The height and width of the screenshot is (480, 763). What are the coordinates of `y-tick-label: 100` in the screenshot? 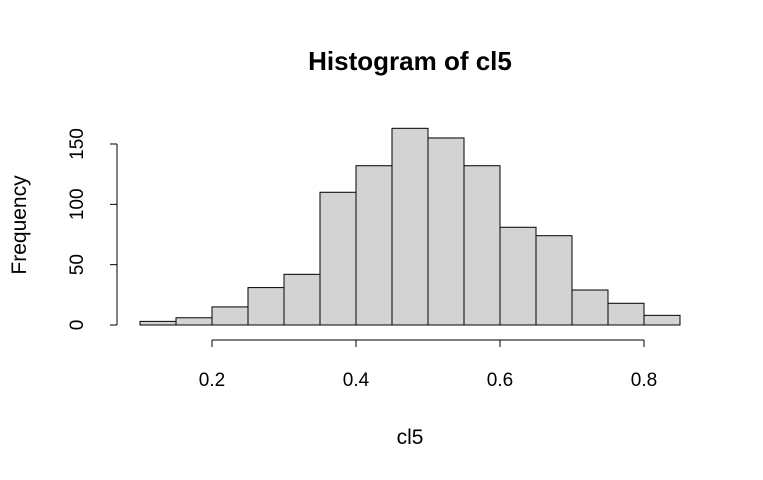 It's located at (77, 204).